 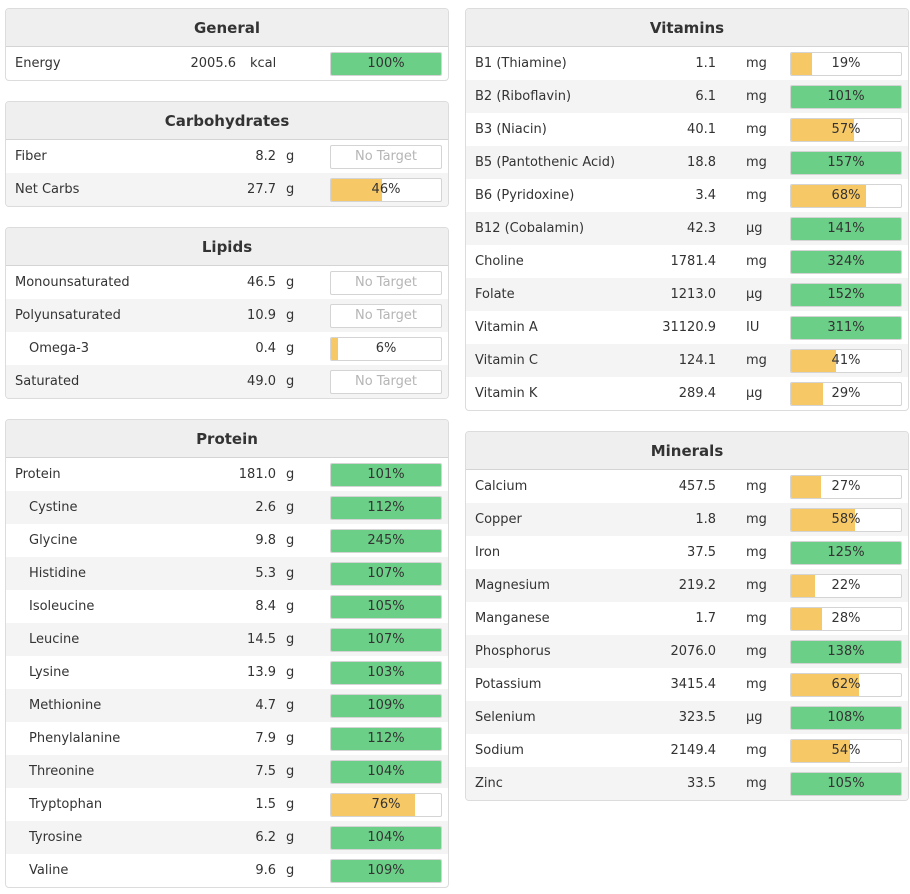 I want to click on target-percent-label: 103%, so click(x=386, y=672).